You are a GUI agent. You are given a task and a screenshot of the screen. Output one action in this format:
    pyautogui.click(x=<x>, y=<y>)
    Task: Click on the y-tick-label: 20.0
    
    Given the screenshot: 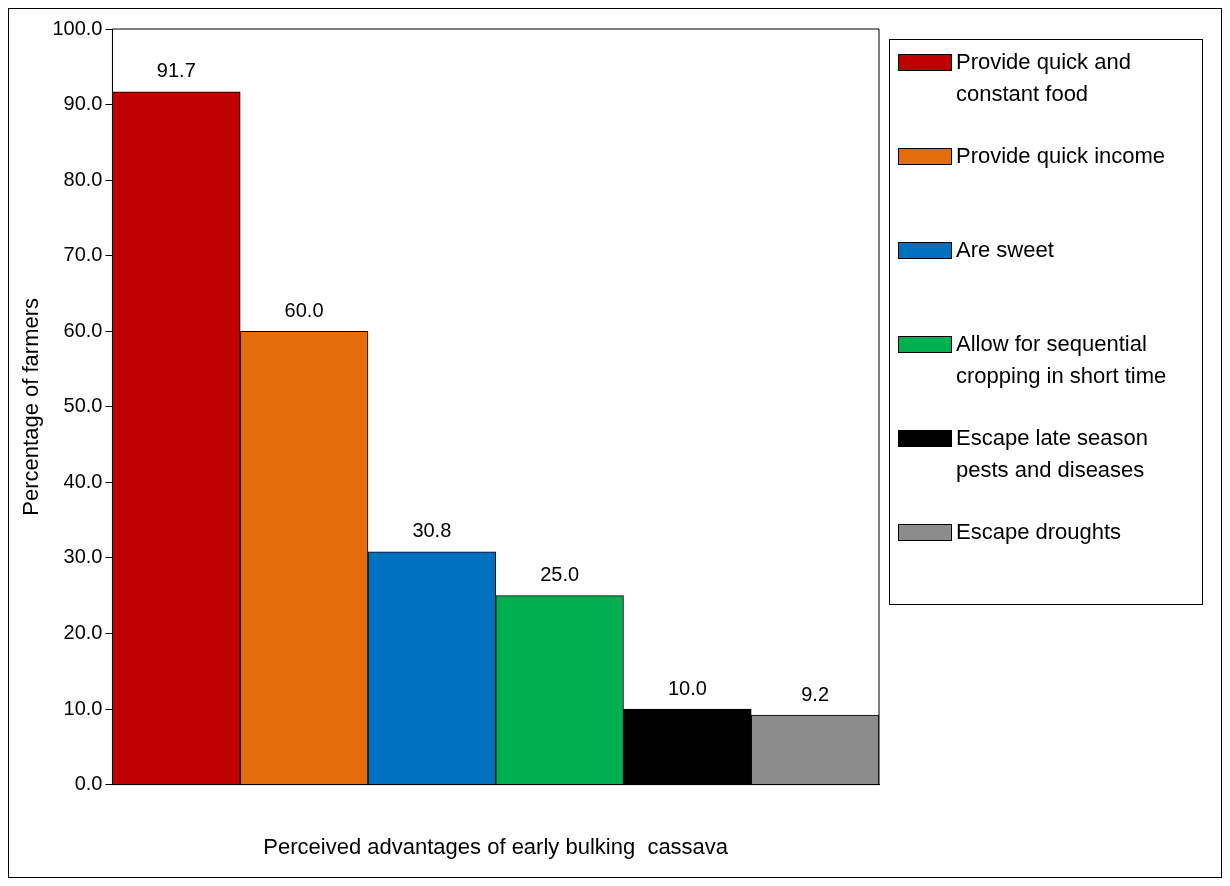 What is the action you would take?
    pyautogui.click(x=83, y=632)
    